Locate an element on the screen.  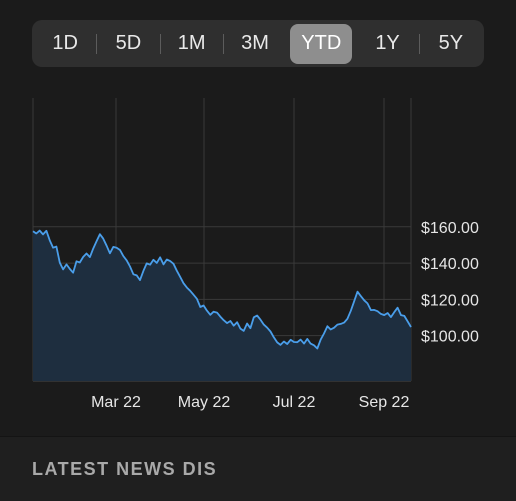
range-option-1m: 1M is located at coordinates (191, 43).